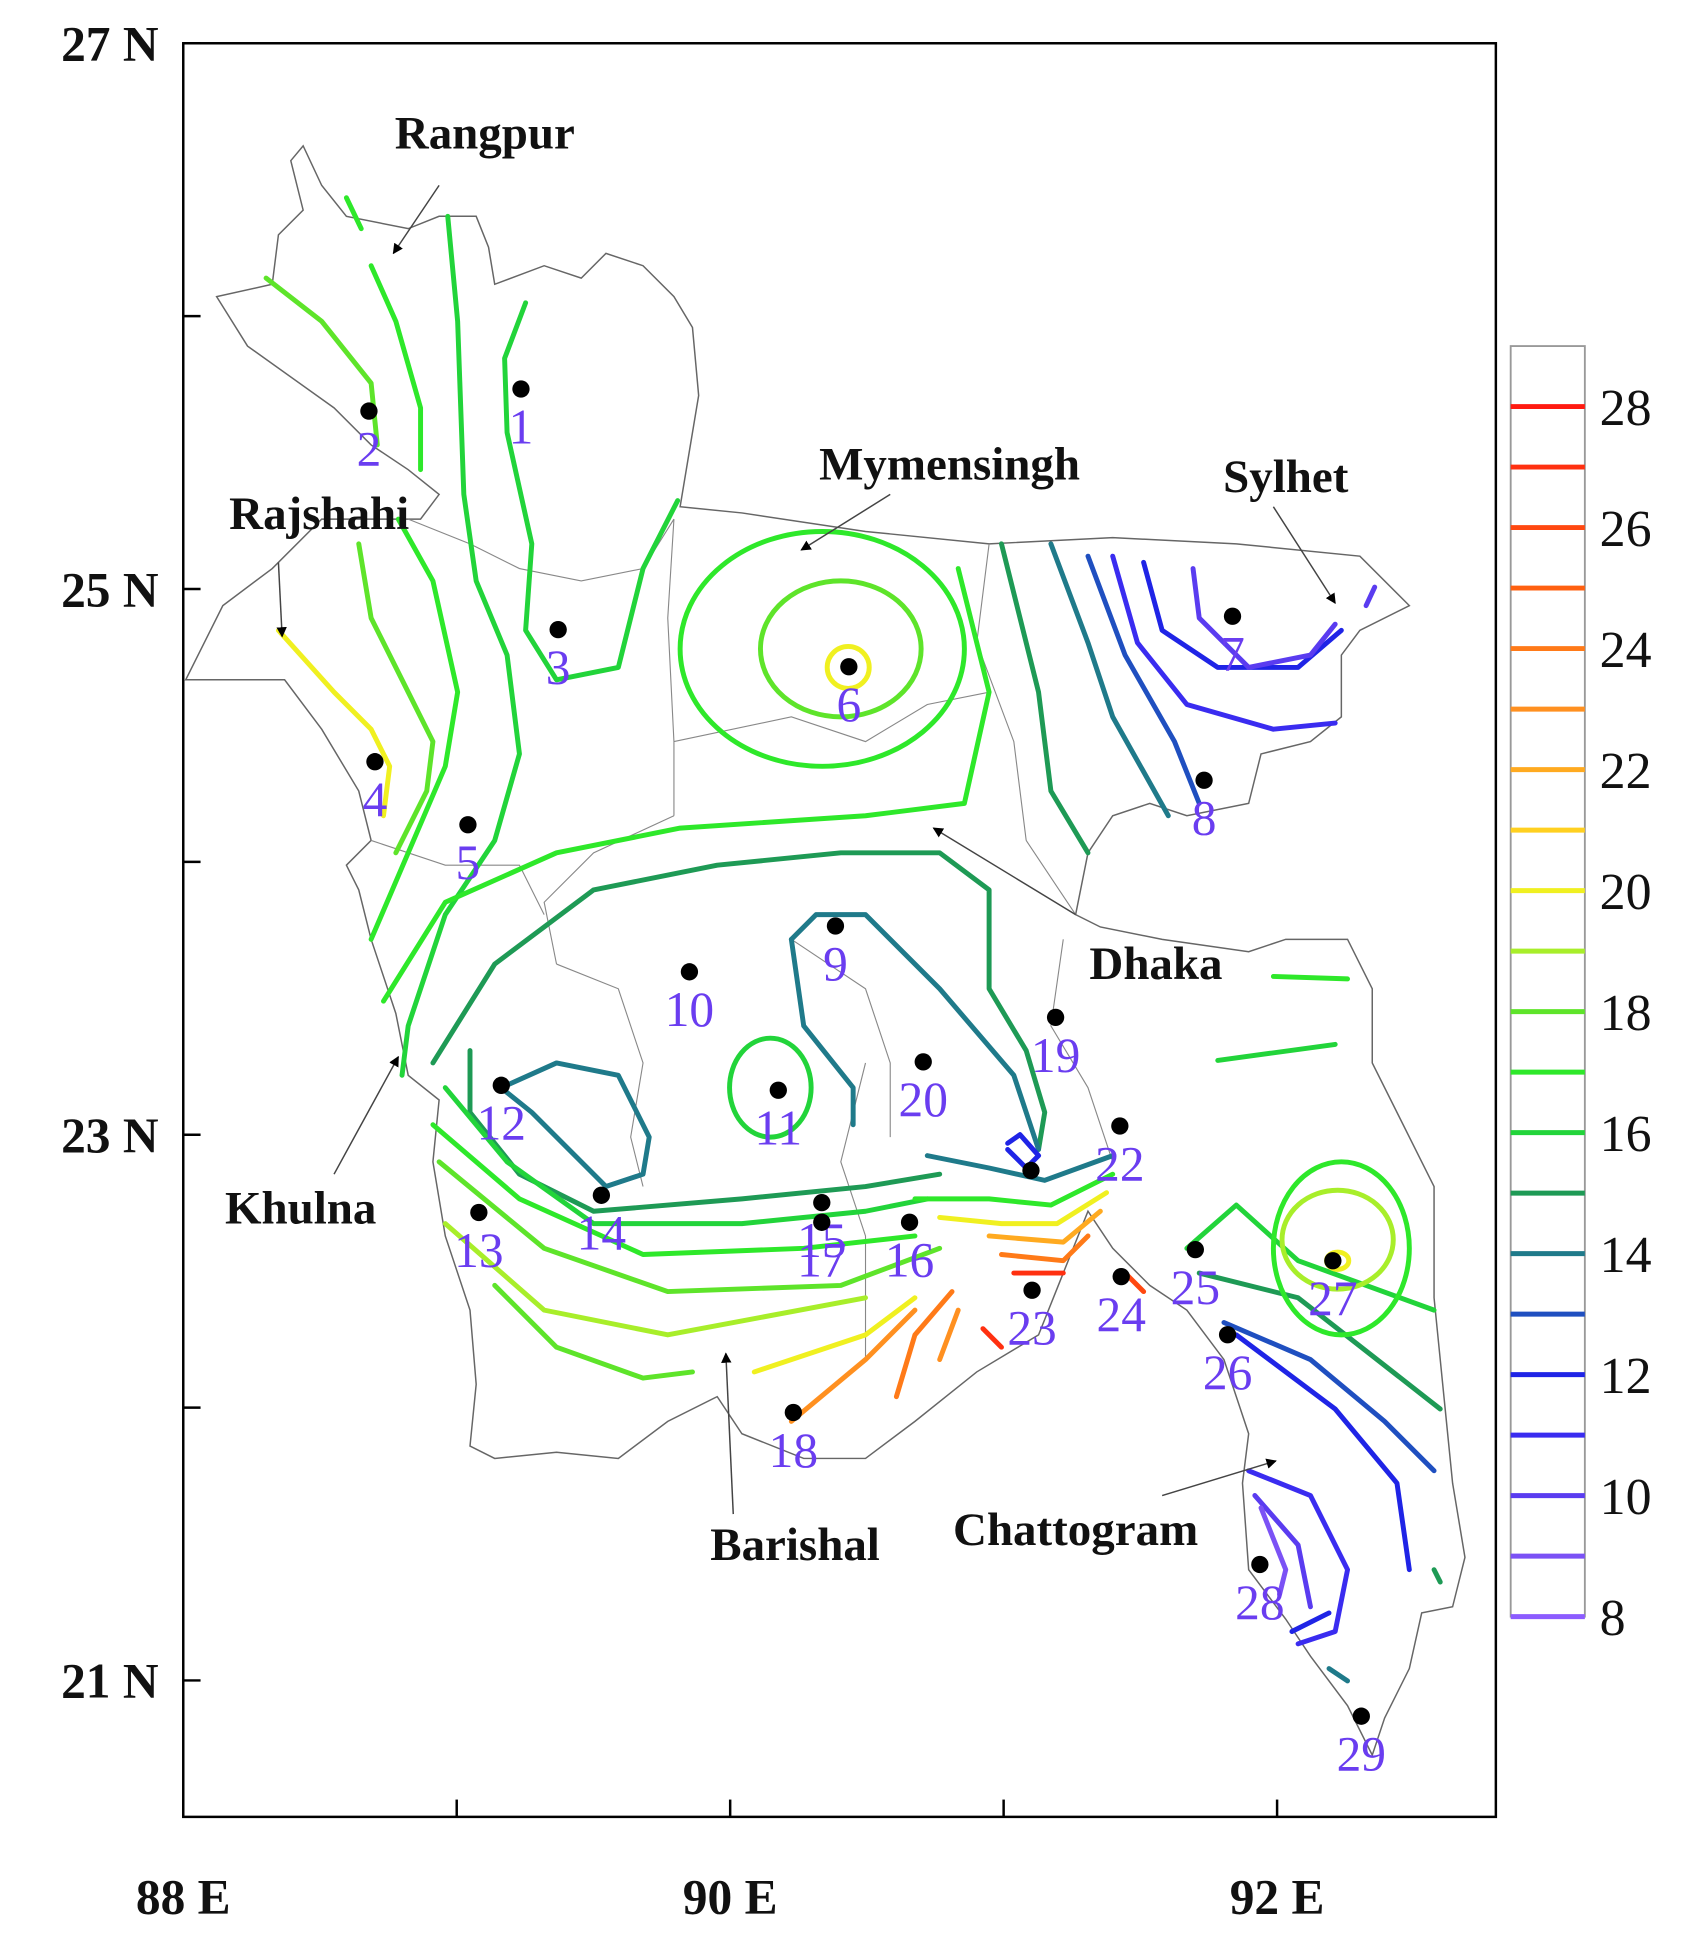  Describe the element at coordinates (468, 862) in the screenshot. I see `station-label: 5` at that location.